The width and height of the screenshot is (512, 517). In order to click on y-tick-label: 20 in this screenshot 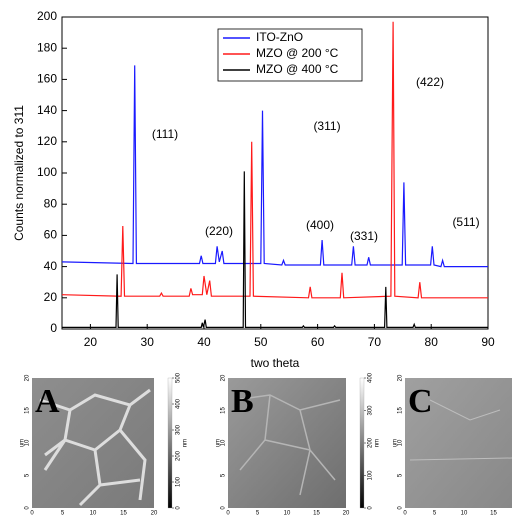, I will do `click(51, 297)`.